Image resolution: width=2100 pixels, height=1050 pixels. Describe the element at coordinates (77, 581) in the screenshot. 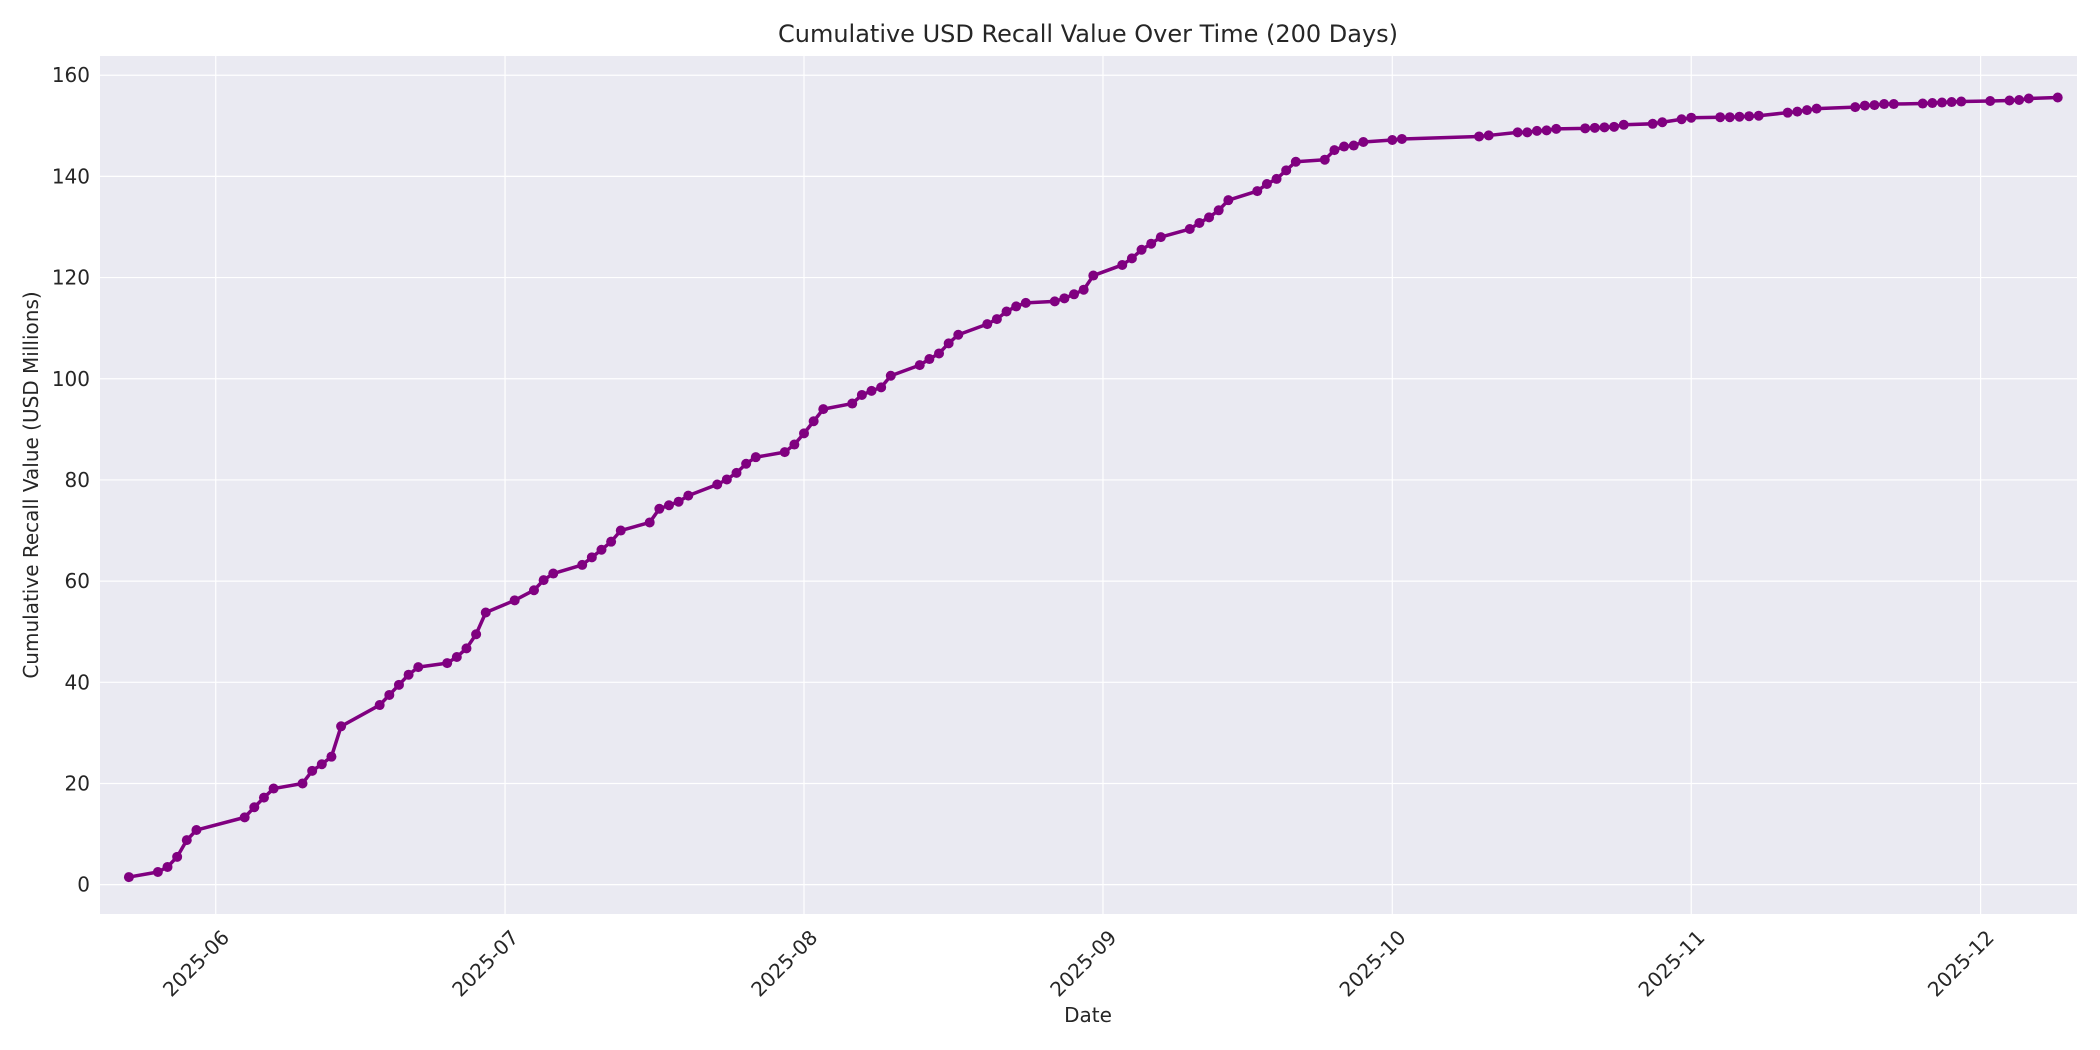

I see `y-tick-label: 60` at that location.